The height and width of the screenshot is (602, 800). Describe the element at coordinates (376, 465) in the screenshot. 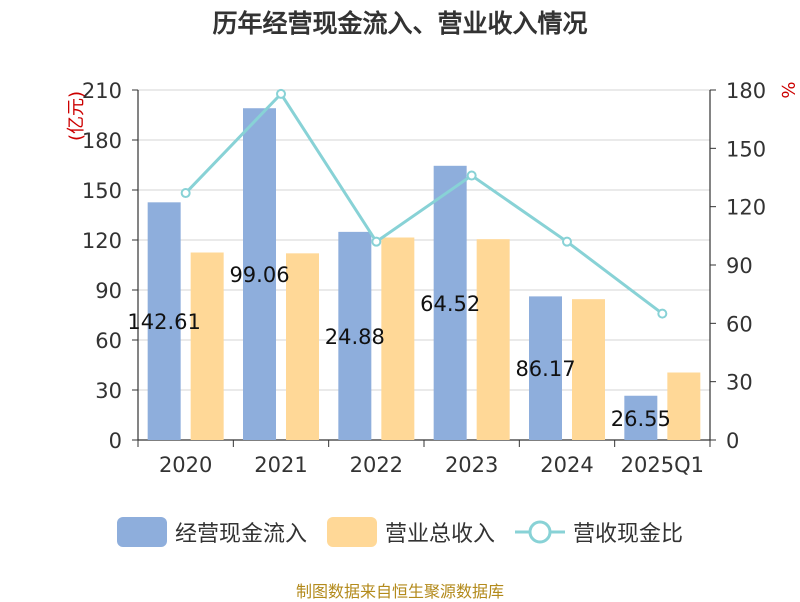

I see `x-tick-label: 2022` at that location.